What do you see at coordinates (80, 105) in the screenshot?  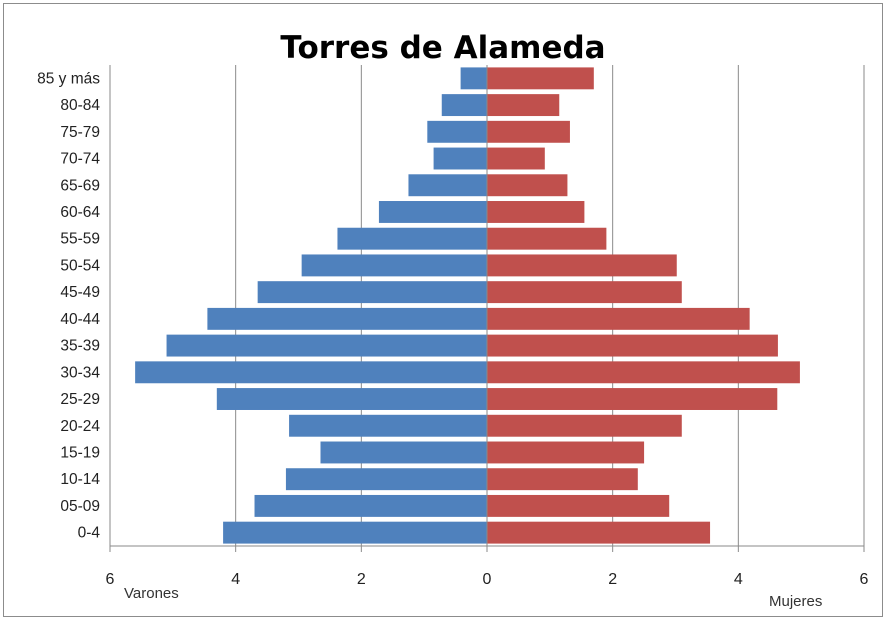 I see `category-label: 80-84` at bounding box center [80, 105].